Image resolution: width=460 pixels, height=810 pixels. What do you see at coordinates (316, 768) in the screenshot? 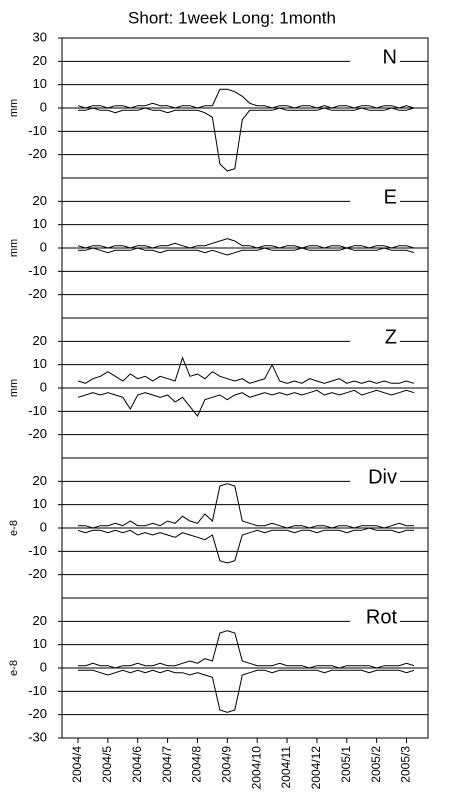
I see `x-tick-label: 2004/12` at bounding box center [316, 768].